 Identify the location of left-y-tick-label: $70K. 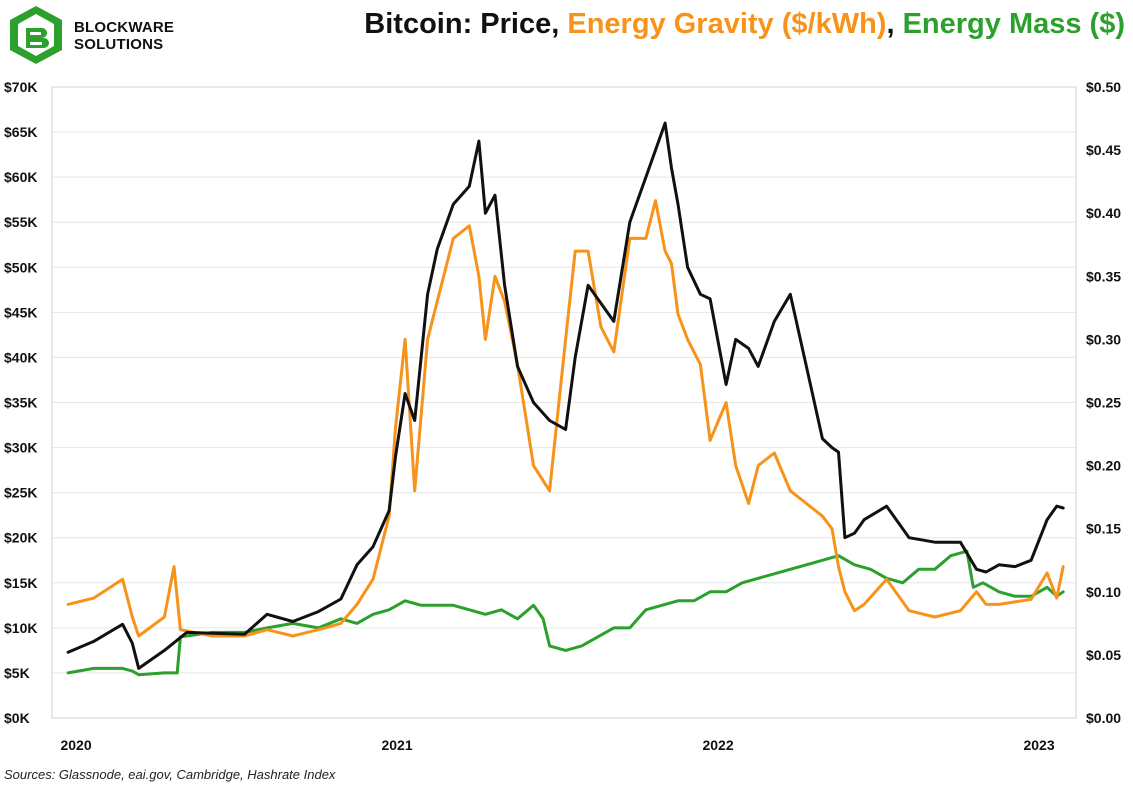
(20, 87).